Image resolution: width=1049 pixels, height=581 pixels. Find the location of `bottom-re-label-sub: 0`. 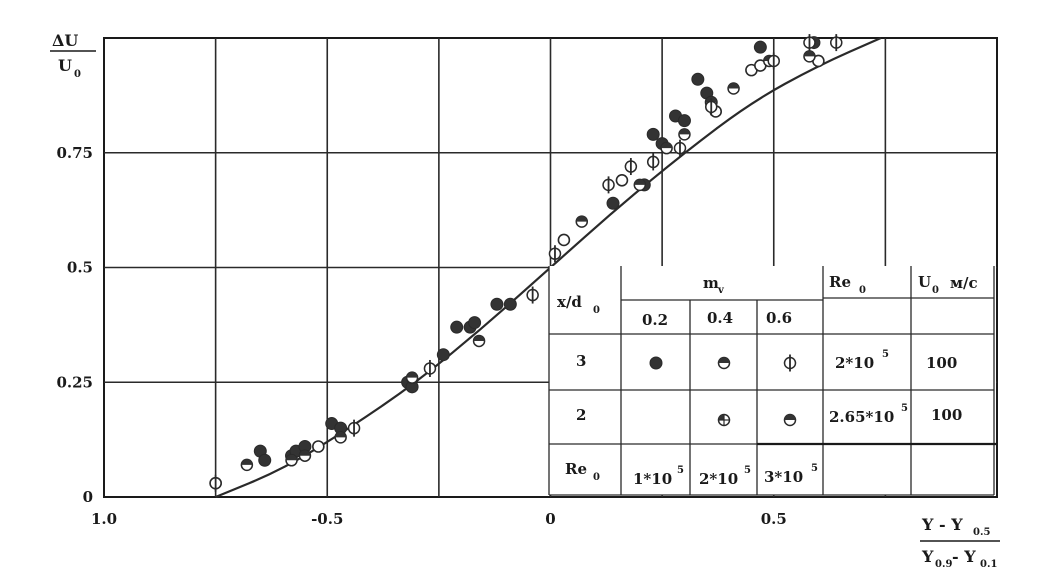

bottom-re-label-sub: 0 is located at coordinates (596, 477).